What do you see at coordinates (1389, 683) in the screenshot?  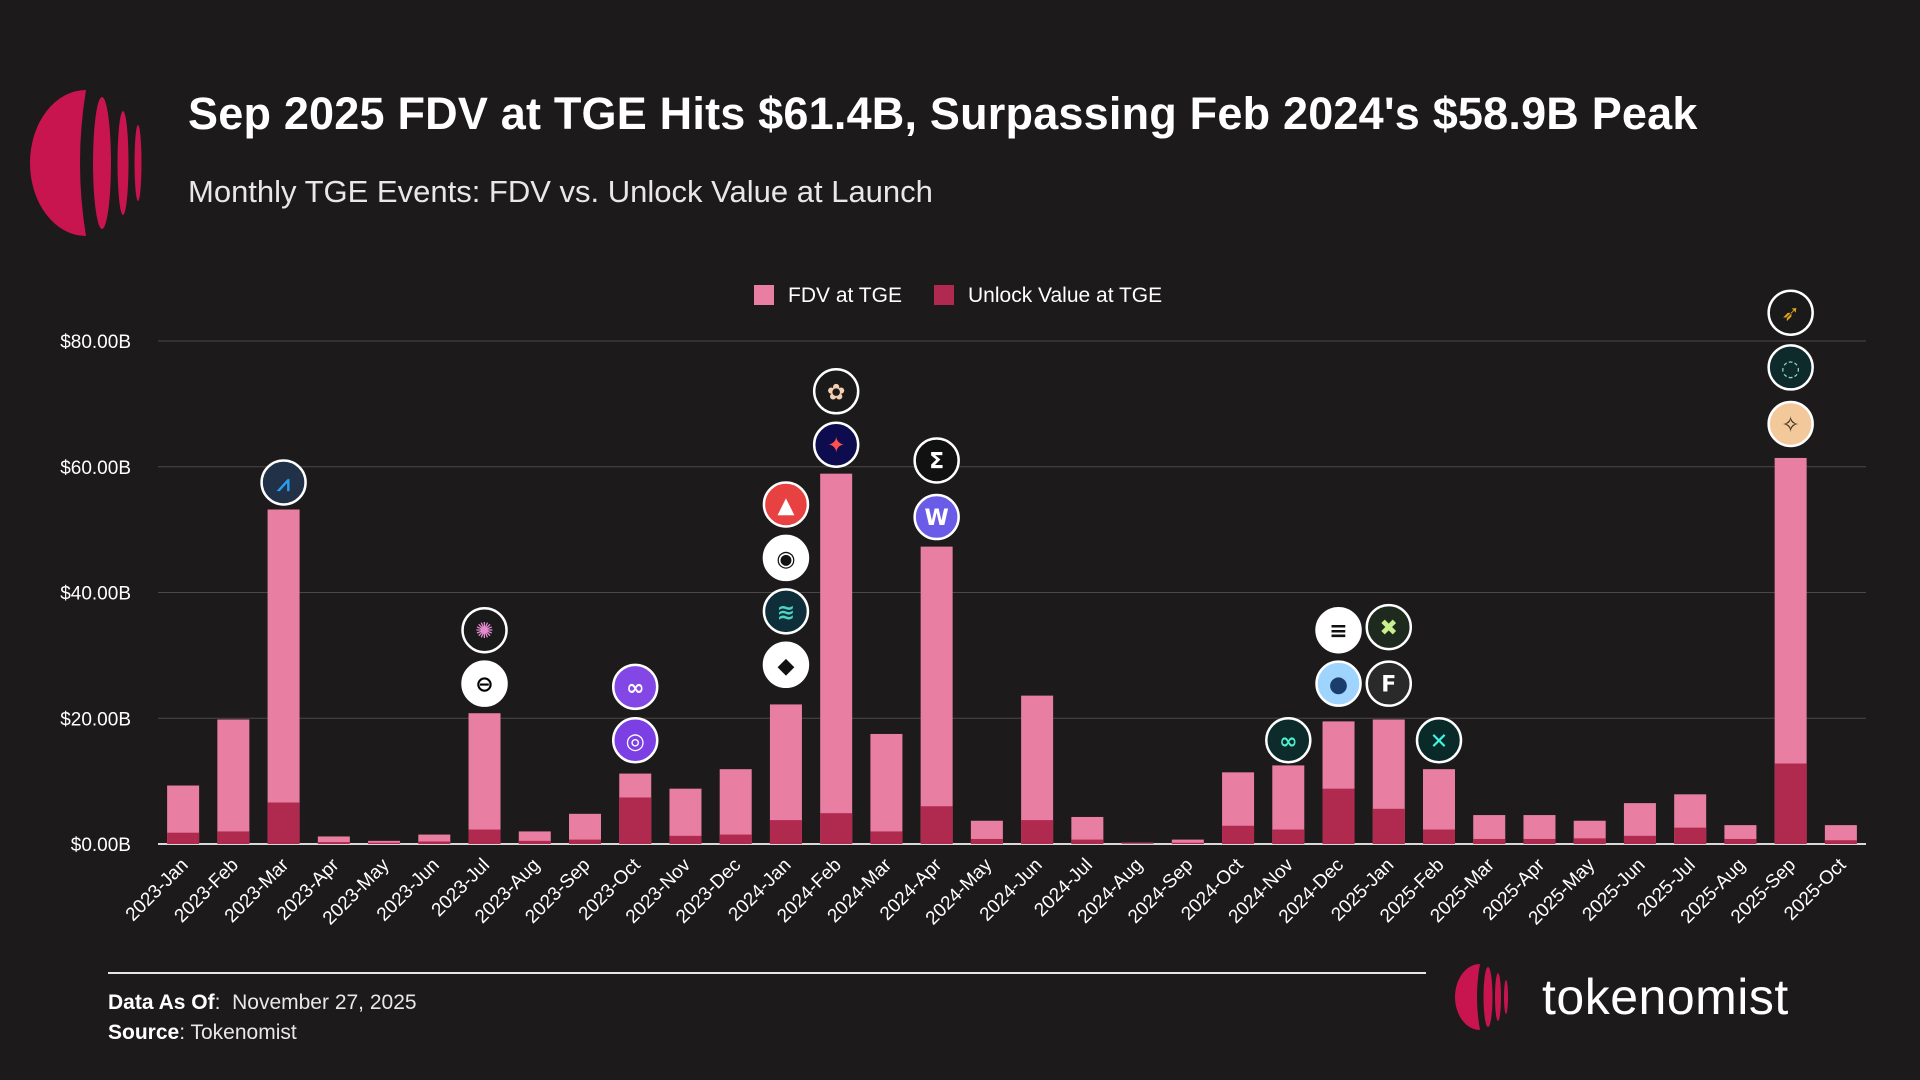 I see `fight-icon-circle` at bounding box center [1389, 683].